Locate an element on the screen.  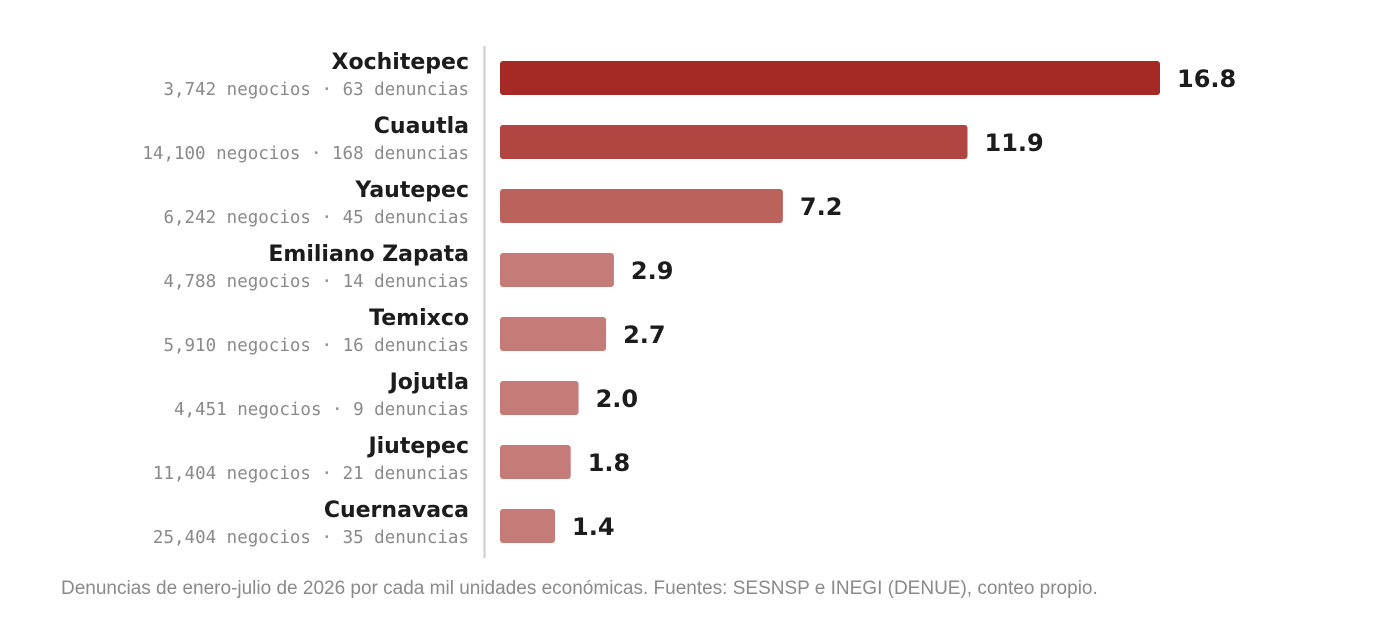
bar-row: Yautepec 6,242 negocios · 45 denuncias 7.2 is located at coordinates (502, 203).